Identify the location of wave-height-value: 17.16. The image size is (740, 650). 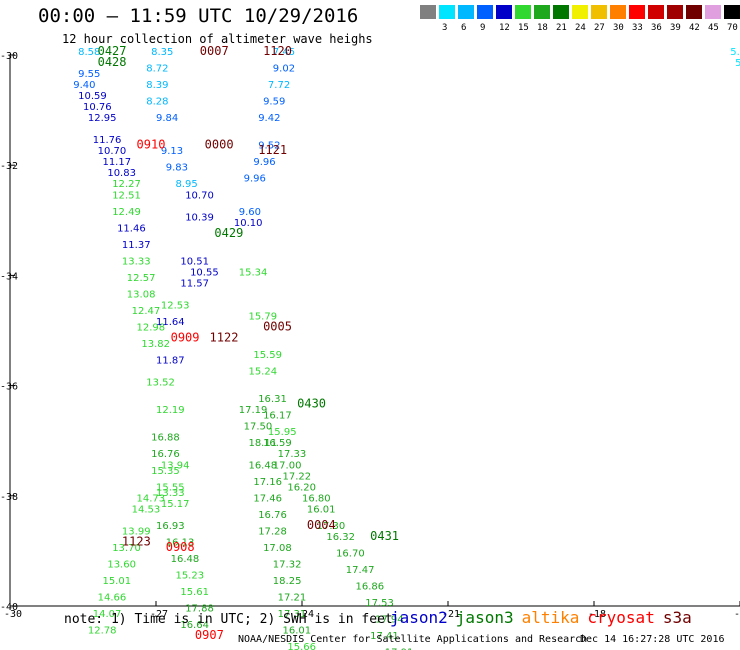
(267, 482).